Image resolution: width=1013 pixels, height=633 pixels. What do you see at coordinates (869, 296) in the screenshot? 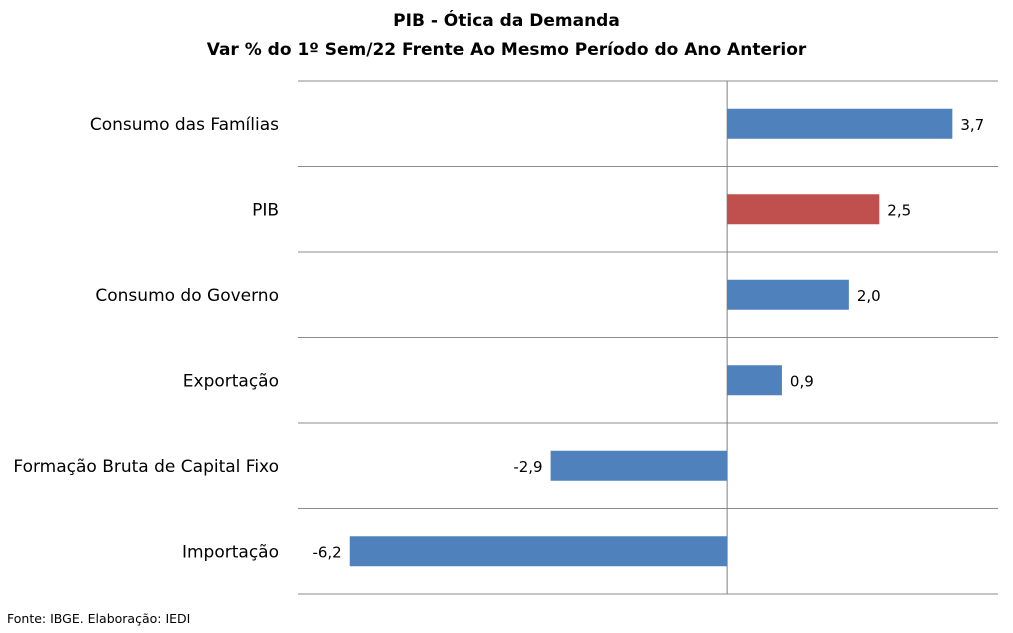
I see `data-label: 2,0` at bounding box center [869, 296].